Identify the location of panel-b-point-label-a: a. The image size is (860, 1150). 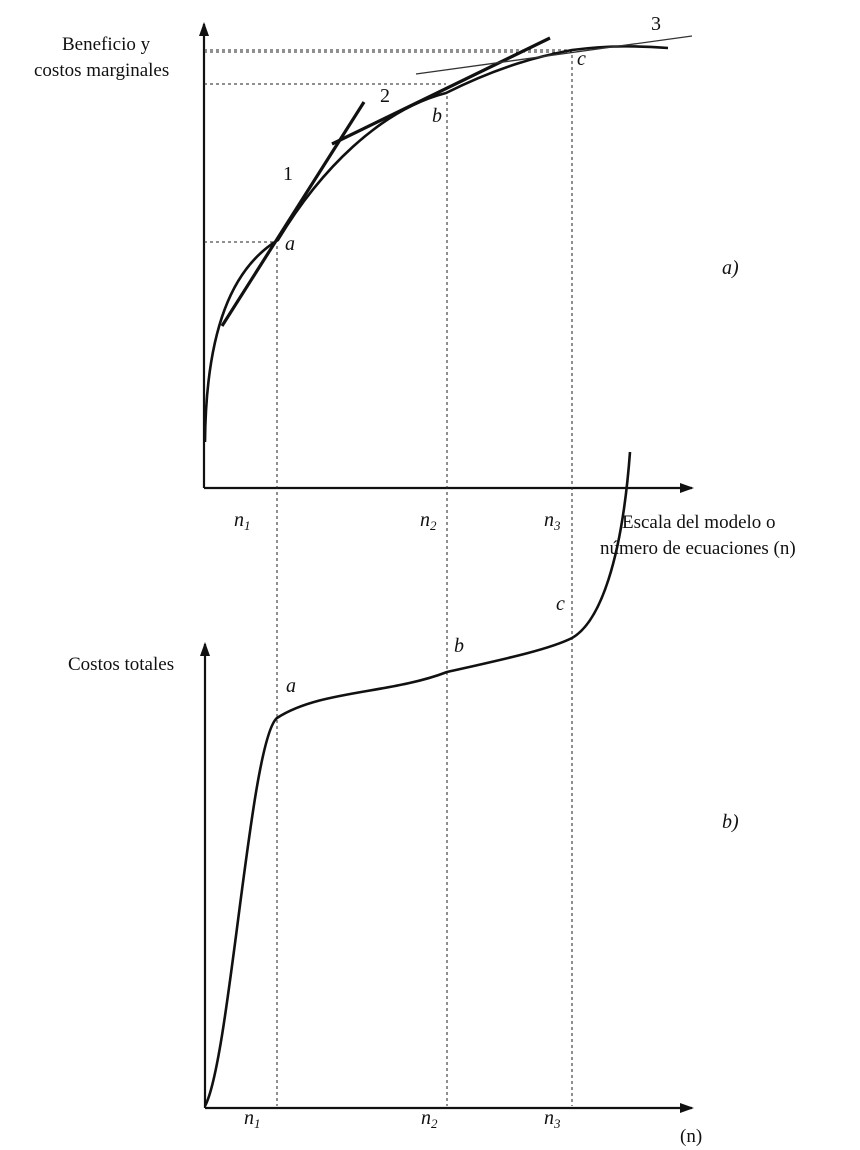
(291, 686).